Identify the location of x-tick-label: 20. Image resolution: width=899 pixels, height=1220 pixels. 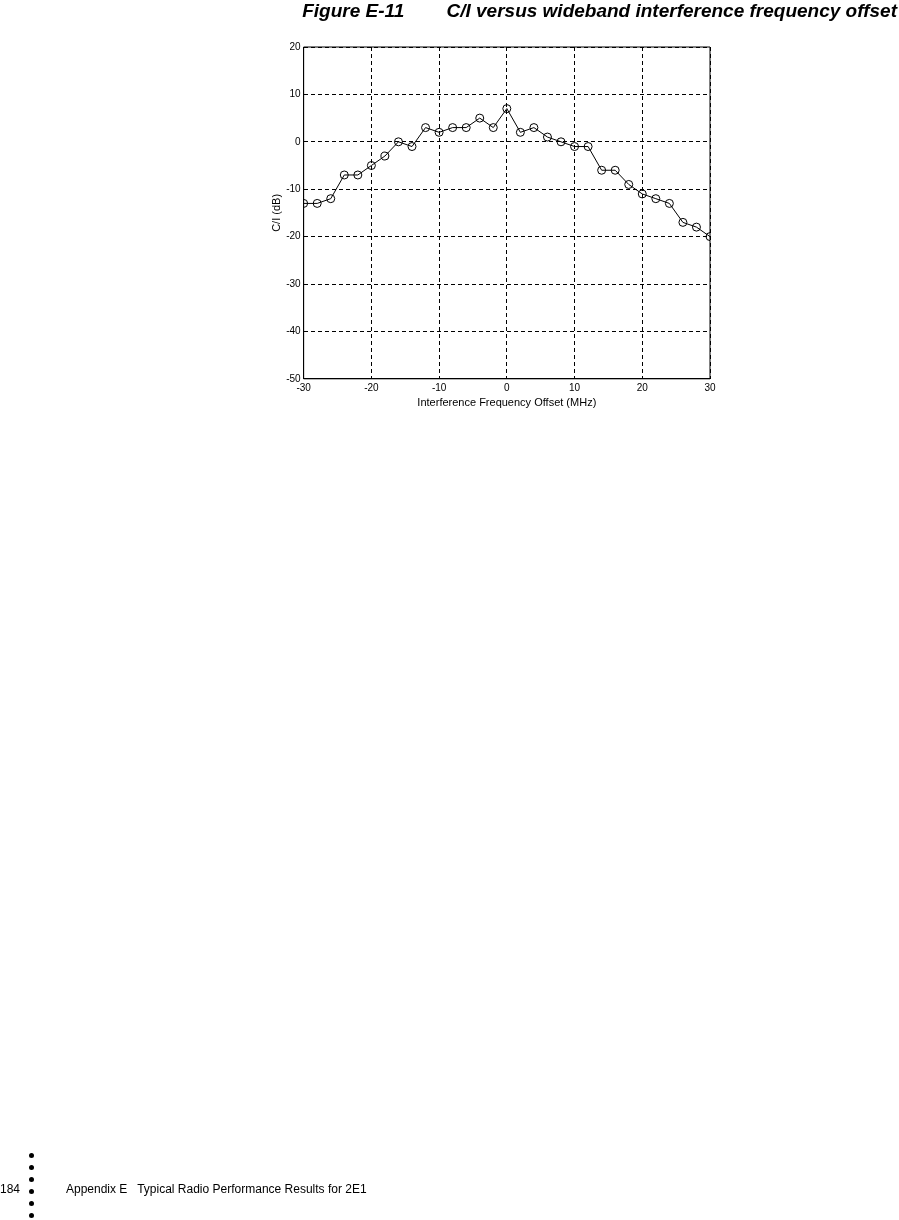
(642, 387).